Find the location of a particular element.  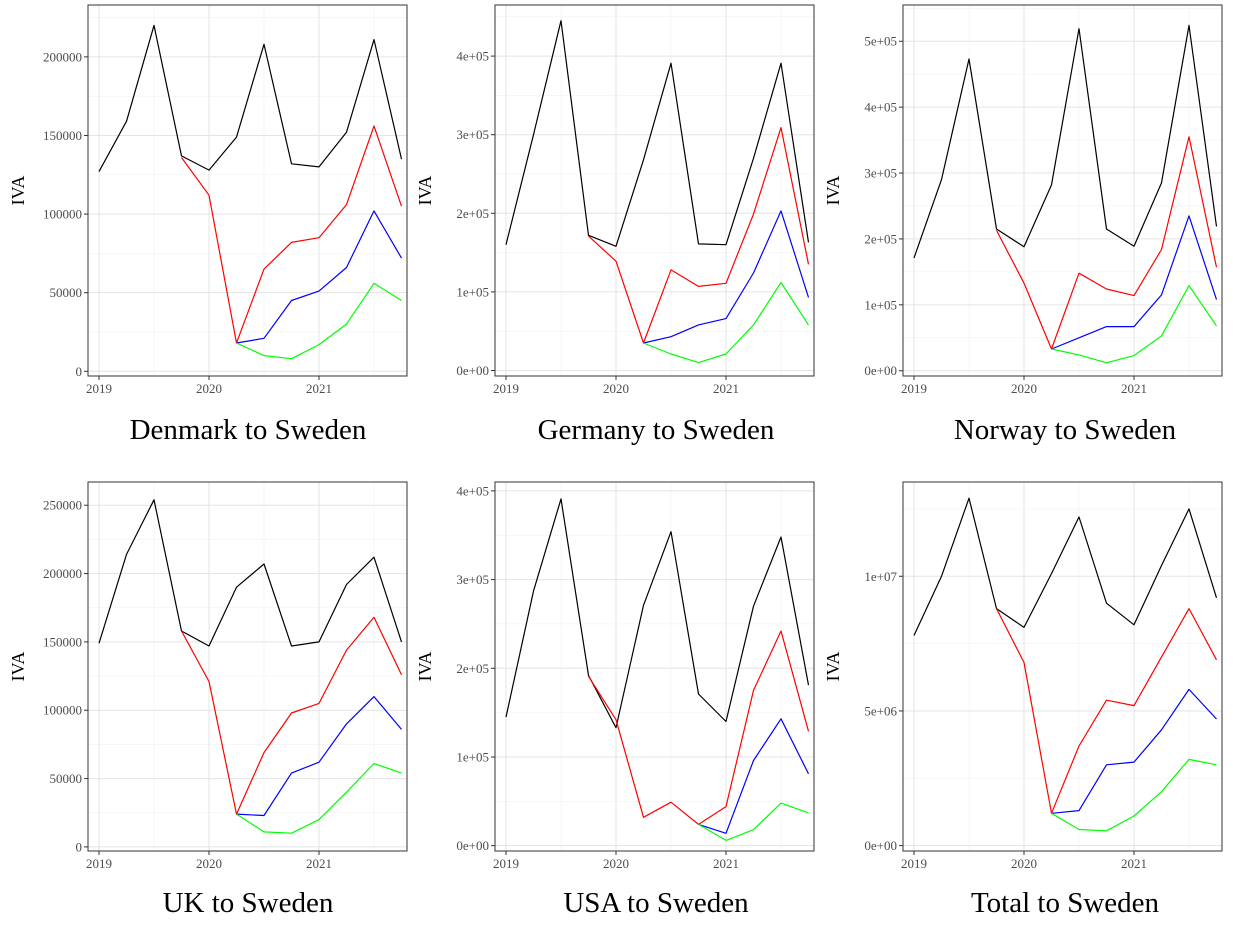

panel-border-norway is located at coordinates (1062, 190).